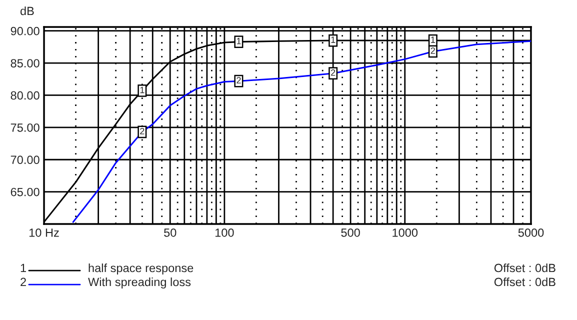  I want to click on y-tick-label: 75.00, so click(25, 127).